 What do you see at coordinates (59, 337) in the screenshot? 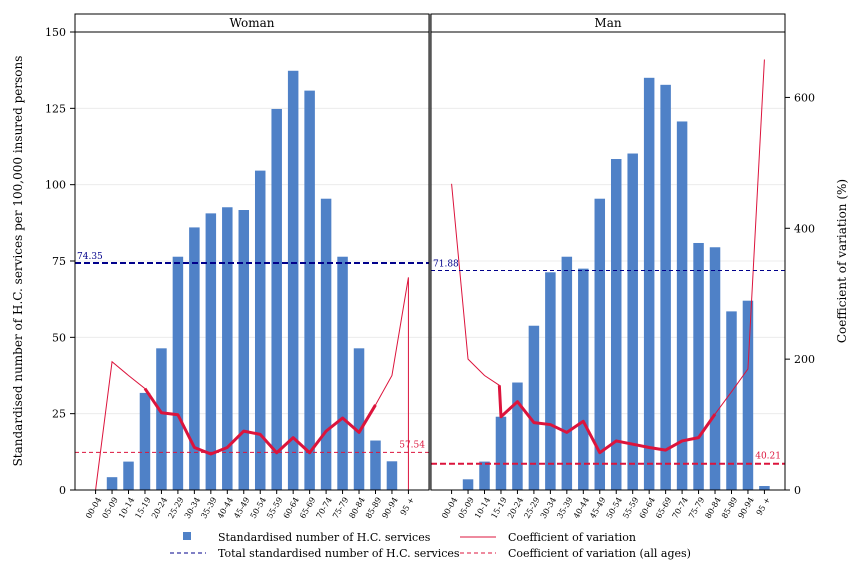
I see `y-left-tick-label: 50` at bounding box center [59, 337].